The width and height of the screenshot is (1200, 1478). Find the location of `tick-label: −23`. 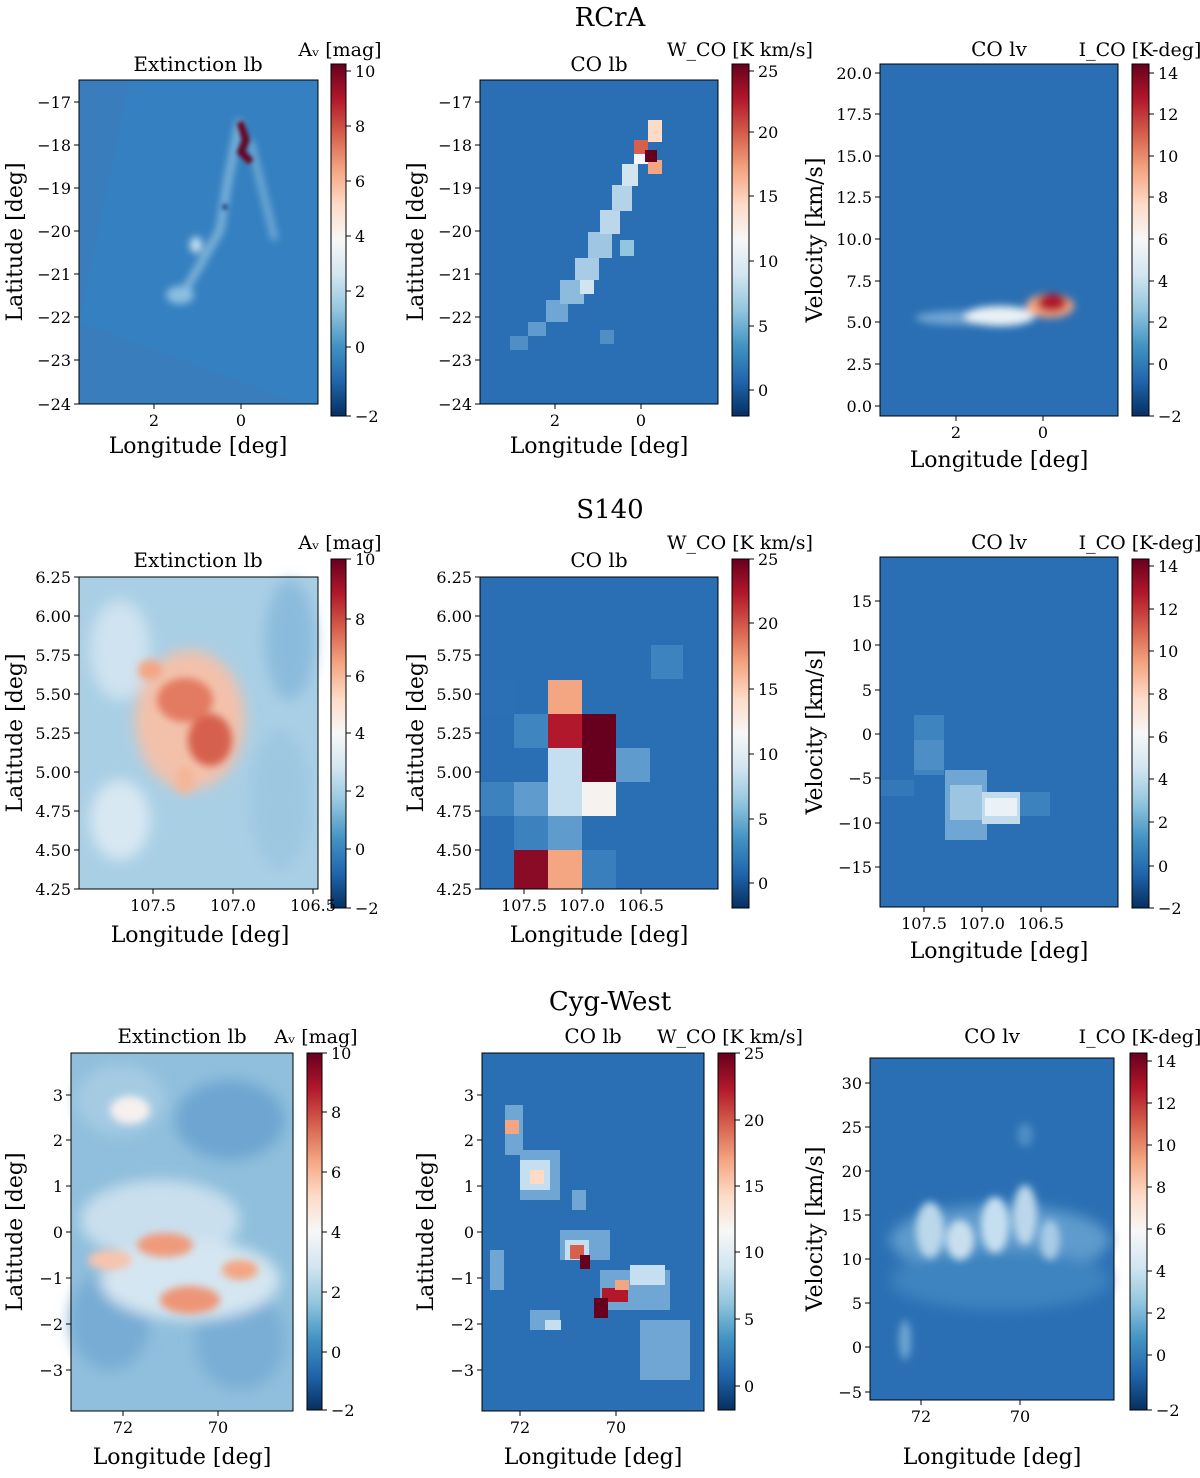

tick-label: −23 is located at coordinates (54, 360).